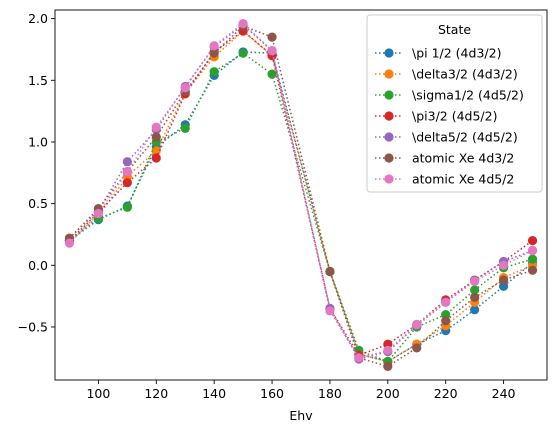 The width and height of the screenshot is (559, 432). I want to click on y-tick-label-1: 1.0, so click(38, 141).